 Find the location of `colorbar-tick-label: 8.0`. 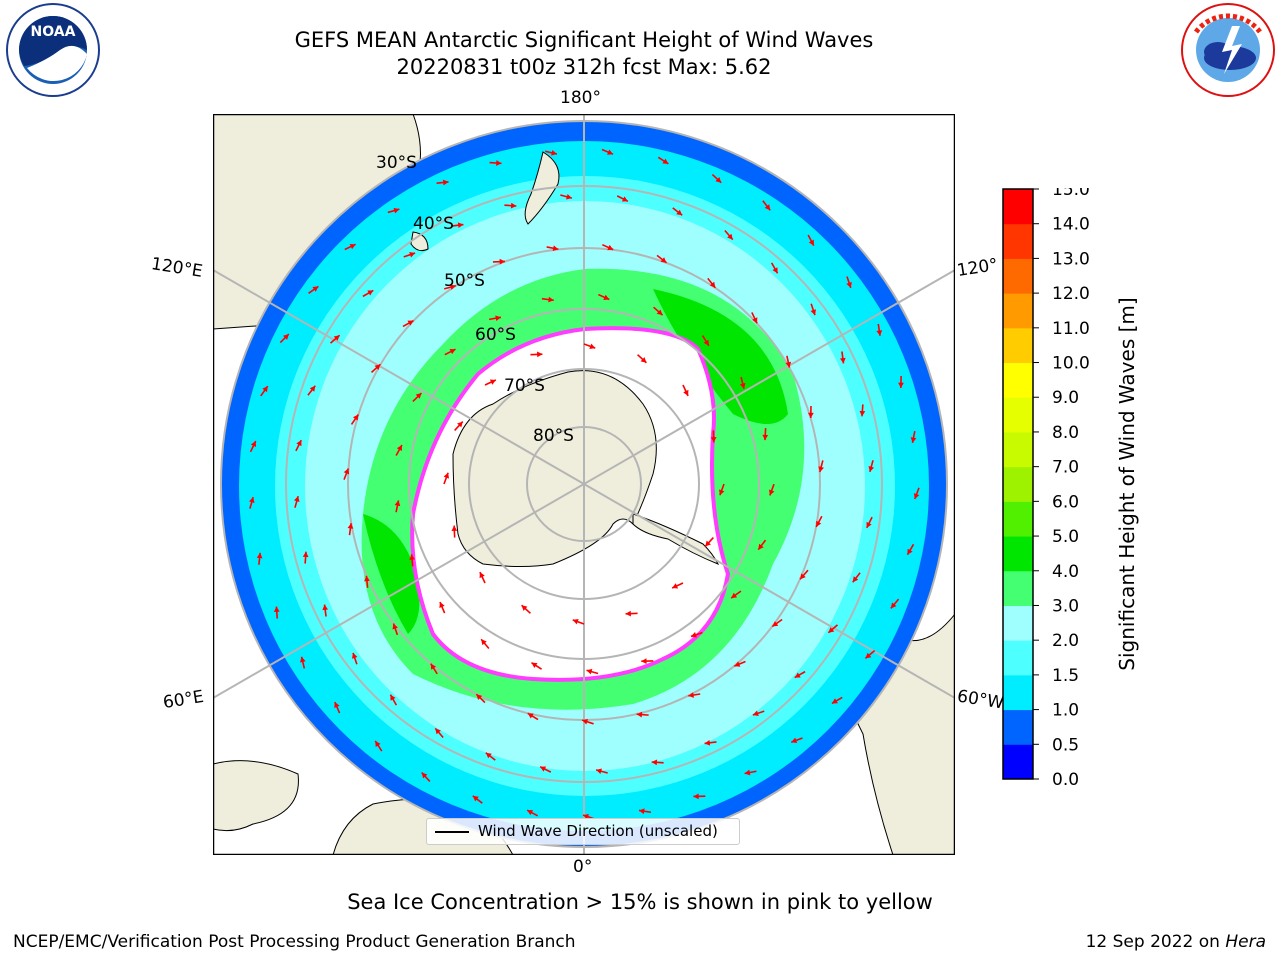

colorbar-tick-label: 8.0 is located at coordinates (1065, 433).